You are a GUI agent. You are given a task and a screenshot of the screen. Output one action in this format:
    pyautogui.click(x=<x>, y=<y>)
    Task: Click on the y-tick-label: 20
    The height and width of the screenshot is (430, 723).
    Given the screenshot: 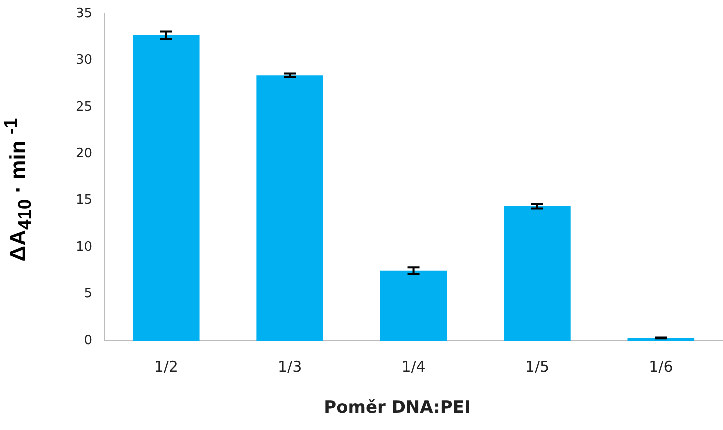 What is the action you would take?
    pyautogui.click(x=84, y=154)
    